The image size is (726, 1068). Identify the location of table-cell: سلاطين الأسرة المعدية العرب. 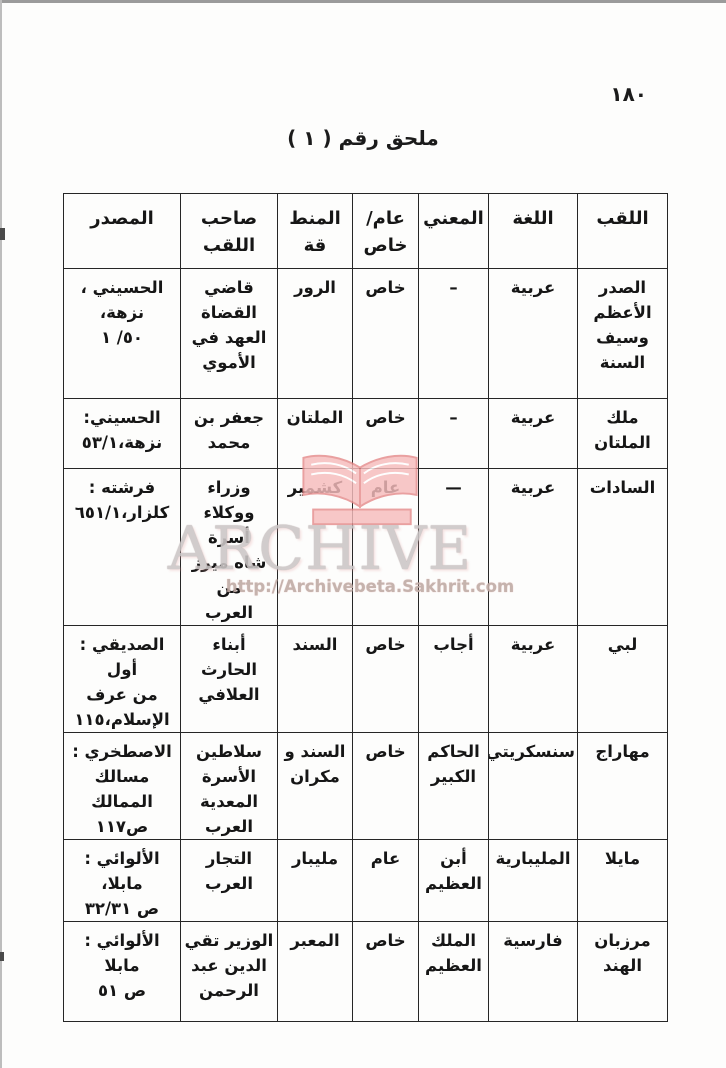
(229, 786).